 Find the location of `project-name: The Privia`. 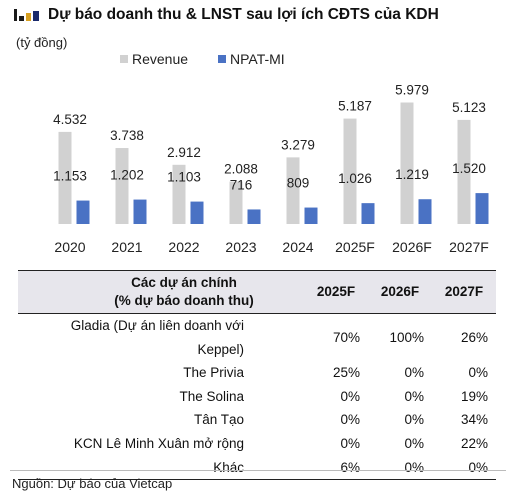

project-name: The Privia is located at coordinates (213, 373).